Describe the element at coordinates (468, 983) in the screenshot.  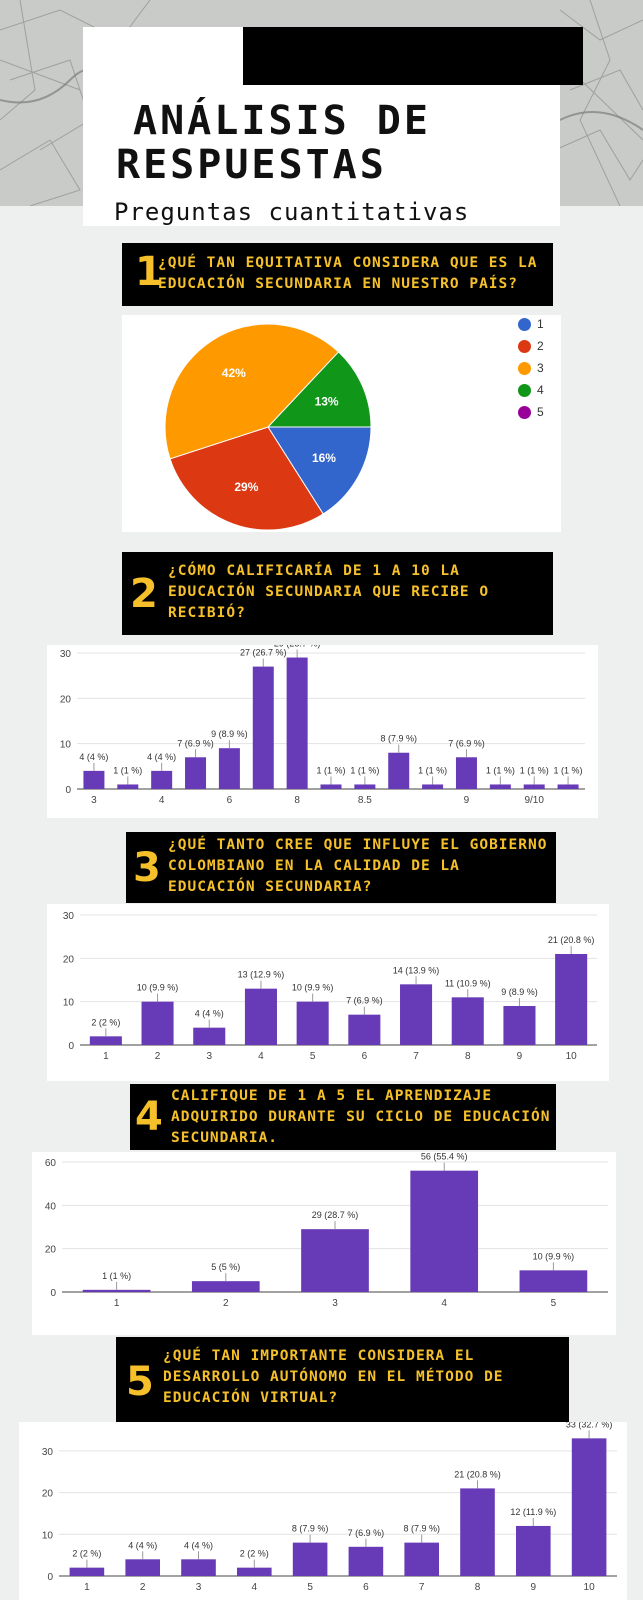
I see `data-label: 11 (10.9 %)` at that location.